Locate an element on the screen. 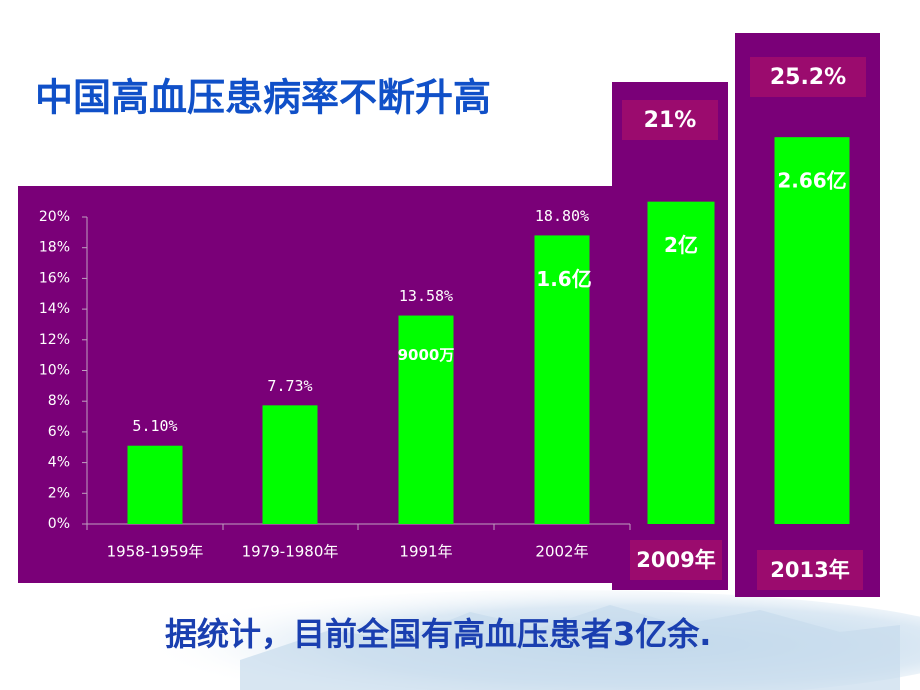  value-label: 13.58% is located at coordinates (426, 296).